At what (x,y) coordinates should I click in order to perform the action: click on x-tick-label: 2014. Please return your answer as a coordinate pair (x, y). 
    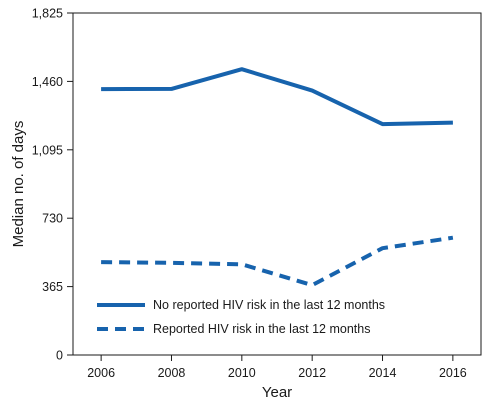
    Looking at the image, I should click on (383, 373).